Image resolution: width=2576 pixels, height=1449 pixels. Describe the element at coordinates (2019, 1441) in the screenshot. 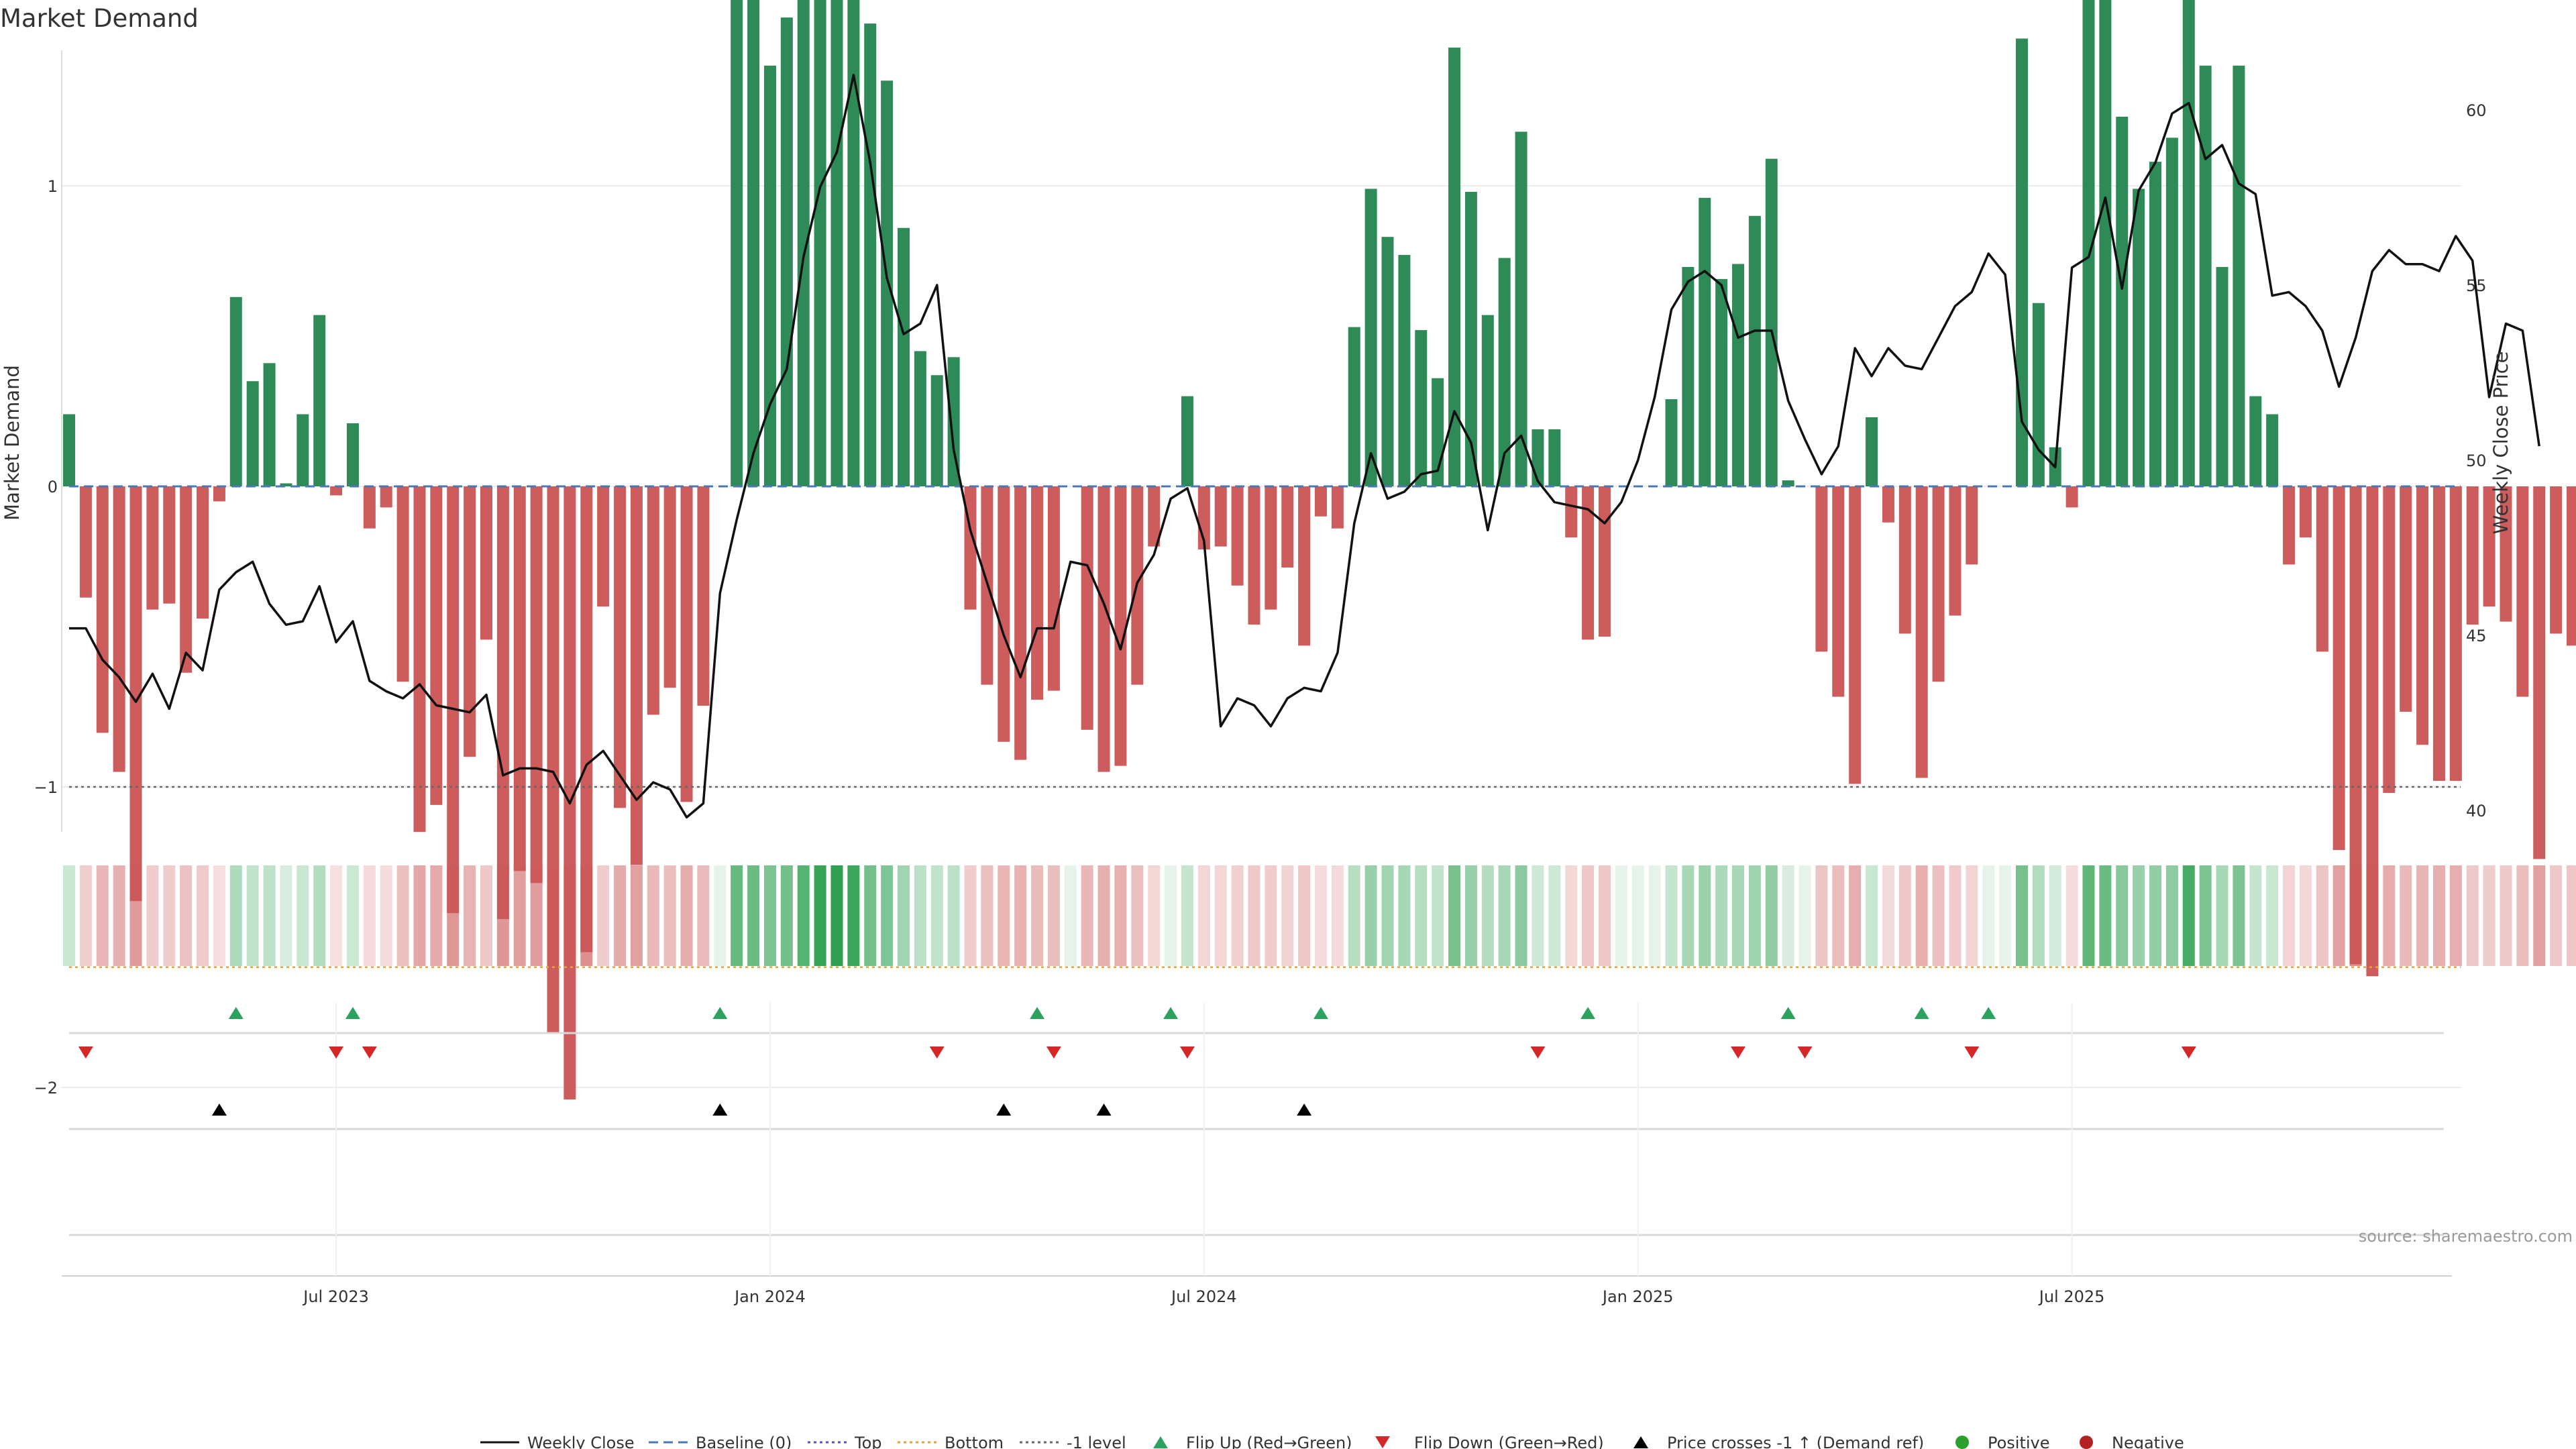

I see `legend-positive-label: Positive` at that location.